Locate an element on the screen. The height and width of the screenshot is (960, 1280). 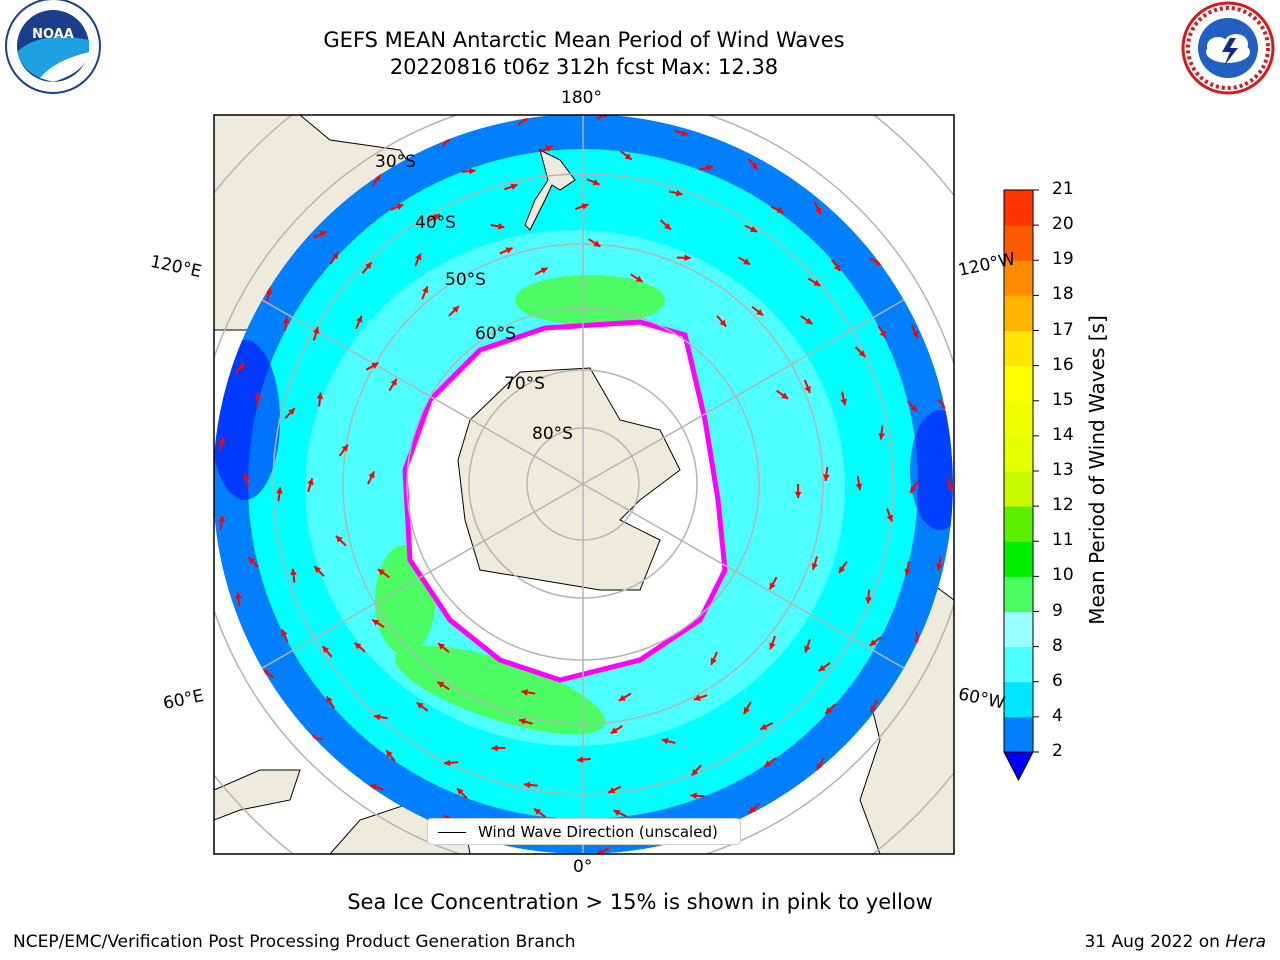
colorbar-tick-label: 11 is located at coordinates (1063, 540).